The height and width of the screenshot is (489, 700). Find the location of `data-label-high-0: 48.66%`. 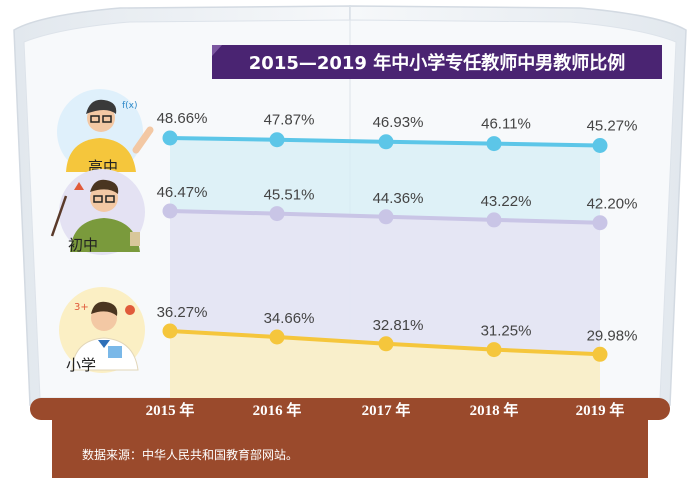

data-label-high-0: 48.66% is located at coordinates (182, 118).